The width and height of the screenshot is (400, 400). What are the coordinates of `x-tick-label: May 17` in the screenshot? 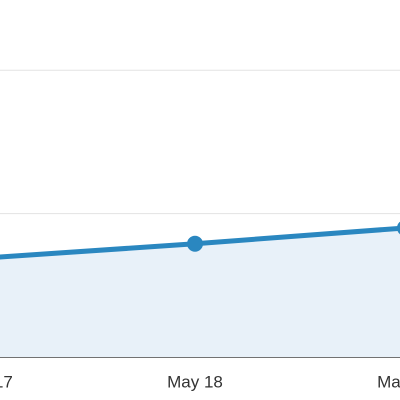 It's located at (6, 381).